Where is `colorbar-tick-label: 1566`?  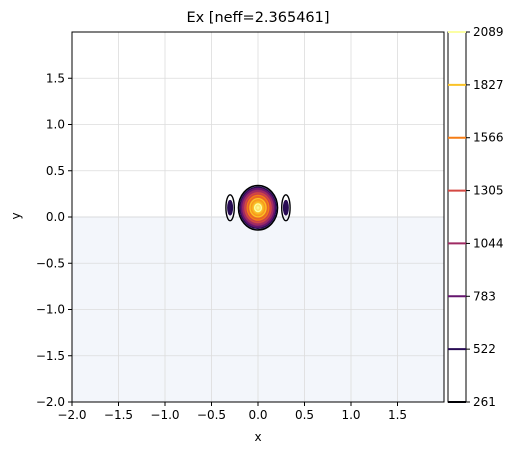
colorbar-tick-label: 1566 is located at coordinates (488, 138).